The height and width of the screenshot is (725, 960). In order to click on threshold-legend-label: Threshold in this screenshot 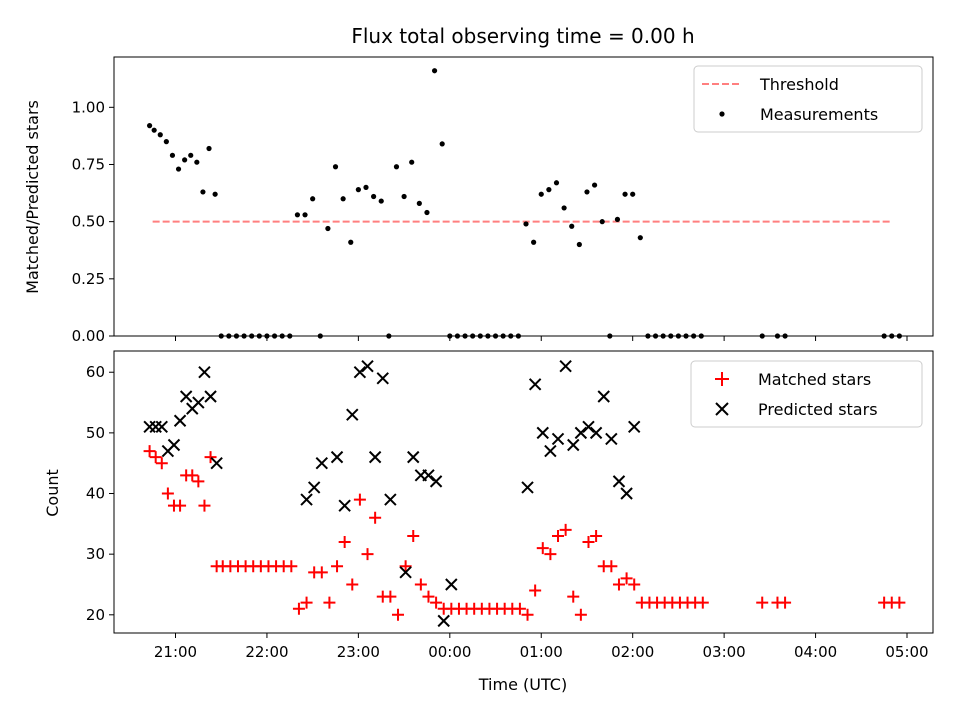, I will do `click(799, 84)`.